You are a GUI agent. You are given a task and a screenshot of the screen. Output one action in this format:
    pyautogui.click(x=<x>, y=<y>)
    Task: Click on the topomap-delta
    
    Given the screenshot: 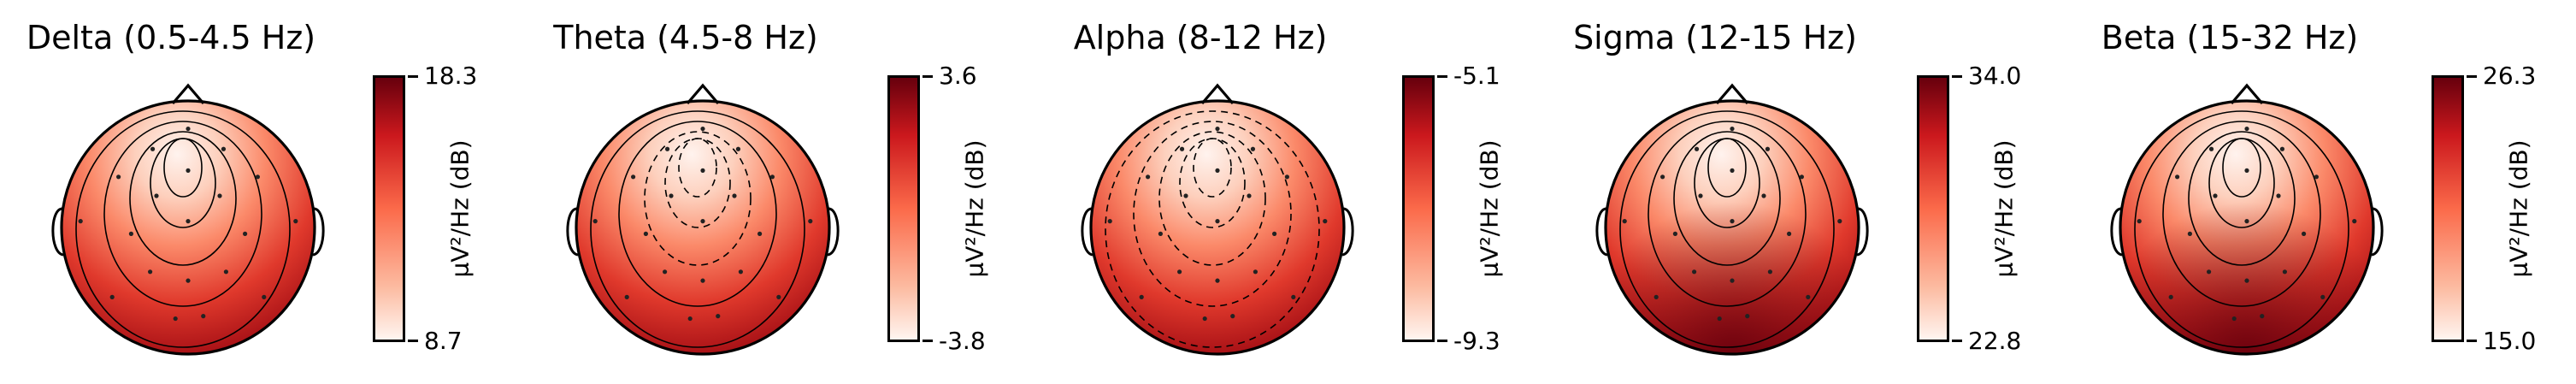 What is the action you would take?
    pyautogui.click(x=188, y=219)
    